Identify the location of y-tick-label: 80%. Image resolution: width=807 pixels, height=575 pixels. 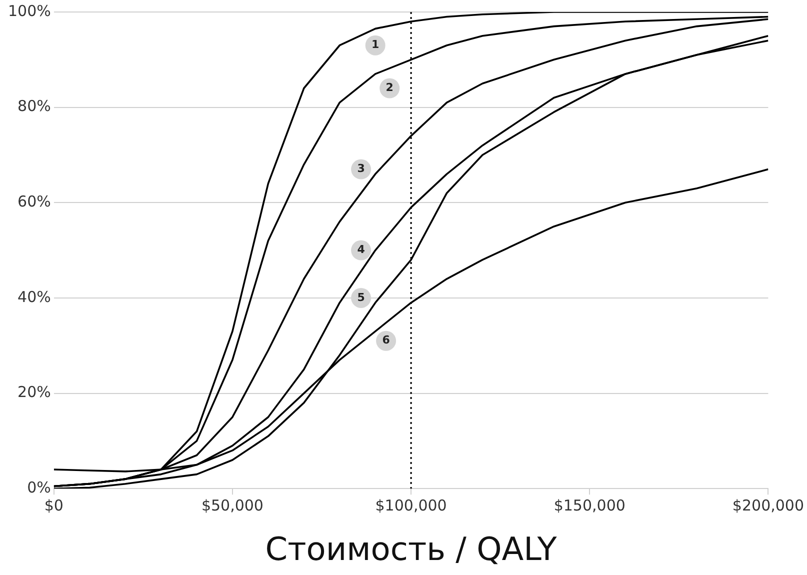
(34, 106).